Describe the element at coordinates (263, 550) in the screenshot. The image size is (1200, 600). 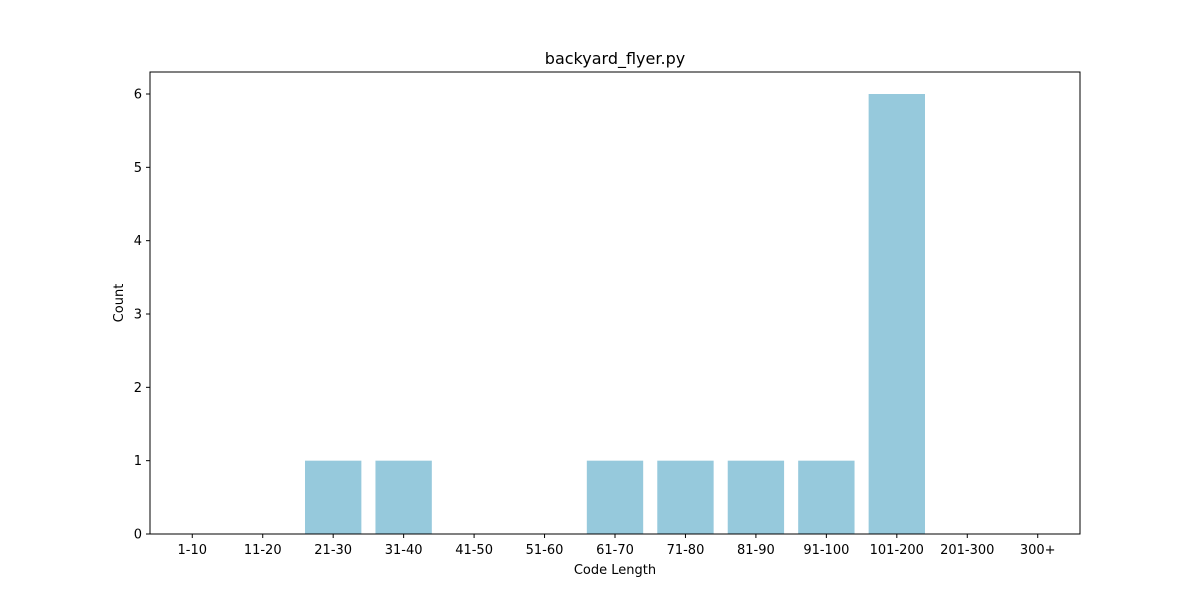
I see `x-tick-label: 11-20` at that location.